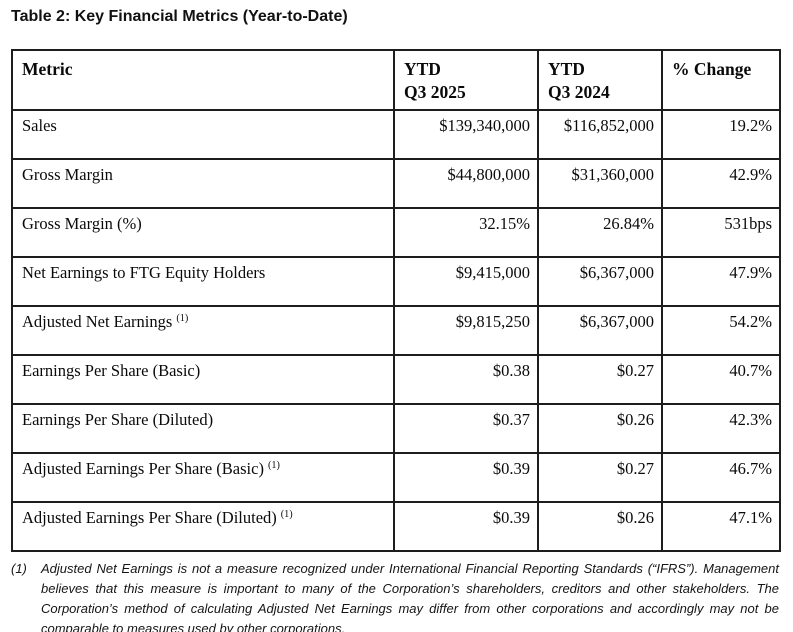  Describe the element at coordinates (466, 428) in the screenshot. I see `ytd-2025-cell: $0.37` at that location.